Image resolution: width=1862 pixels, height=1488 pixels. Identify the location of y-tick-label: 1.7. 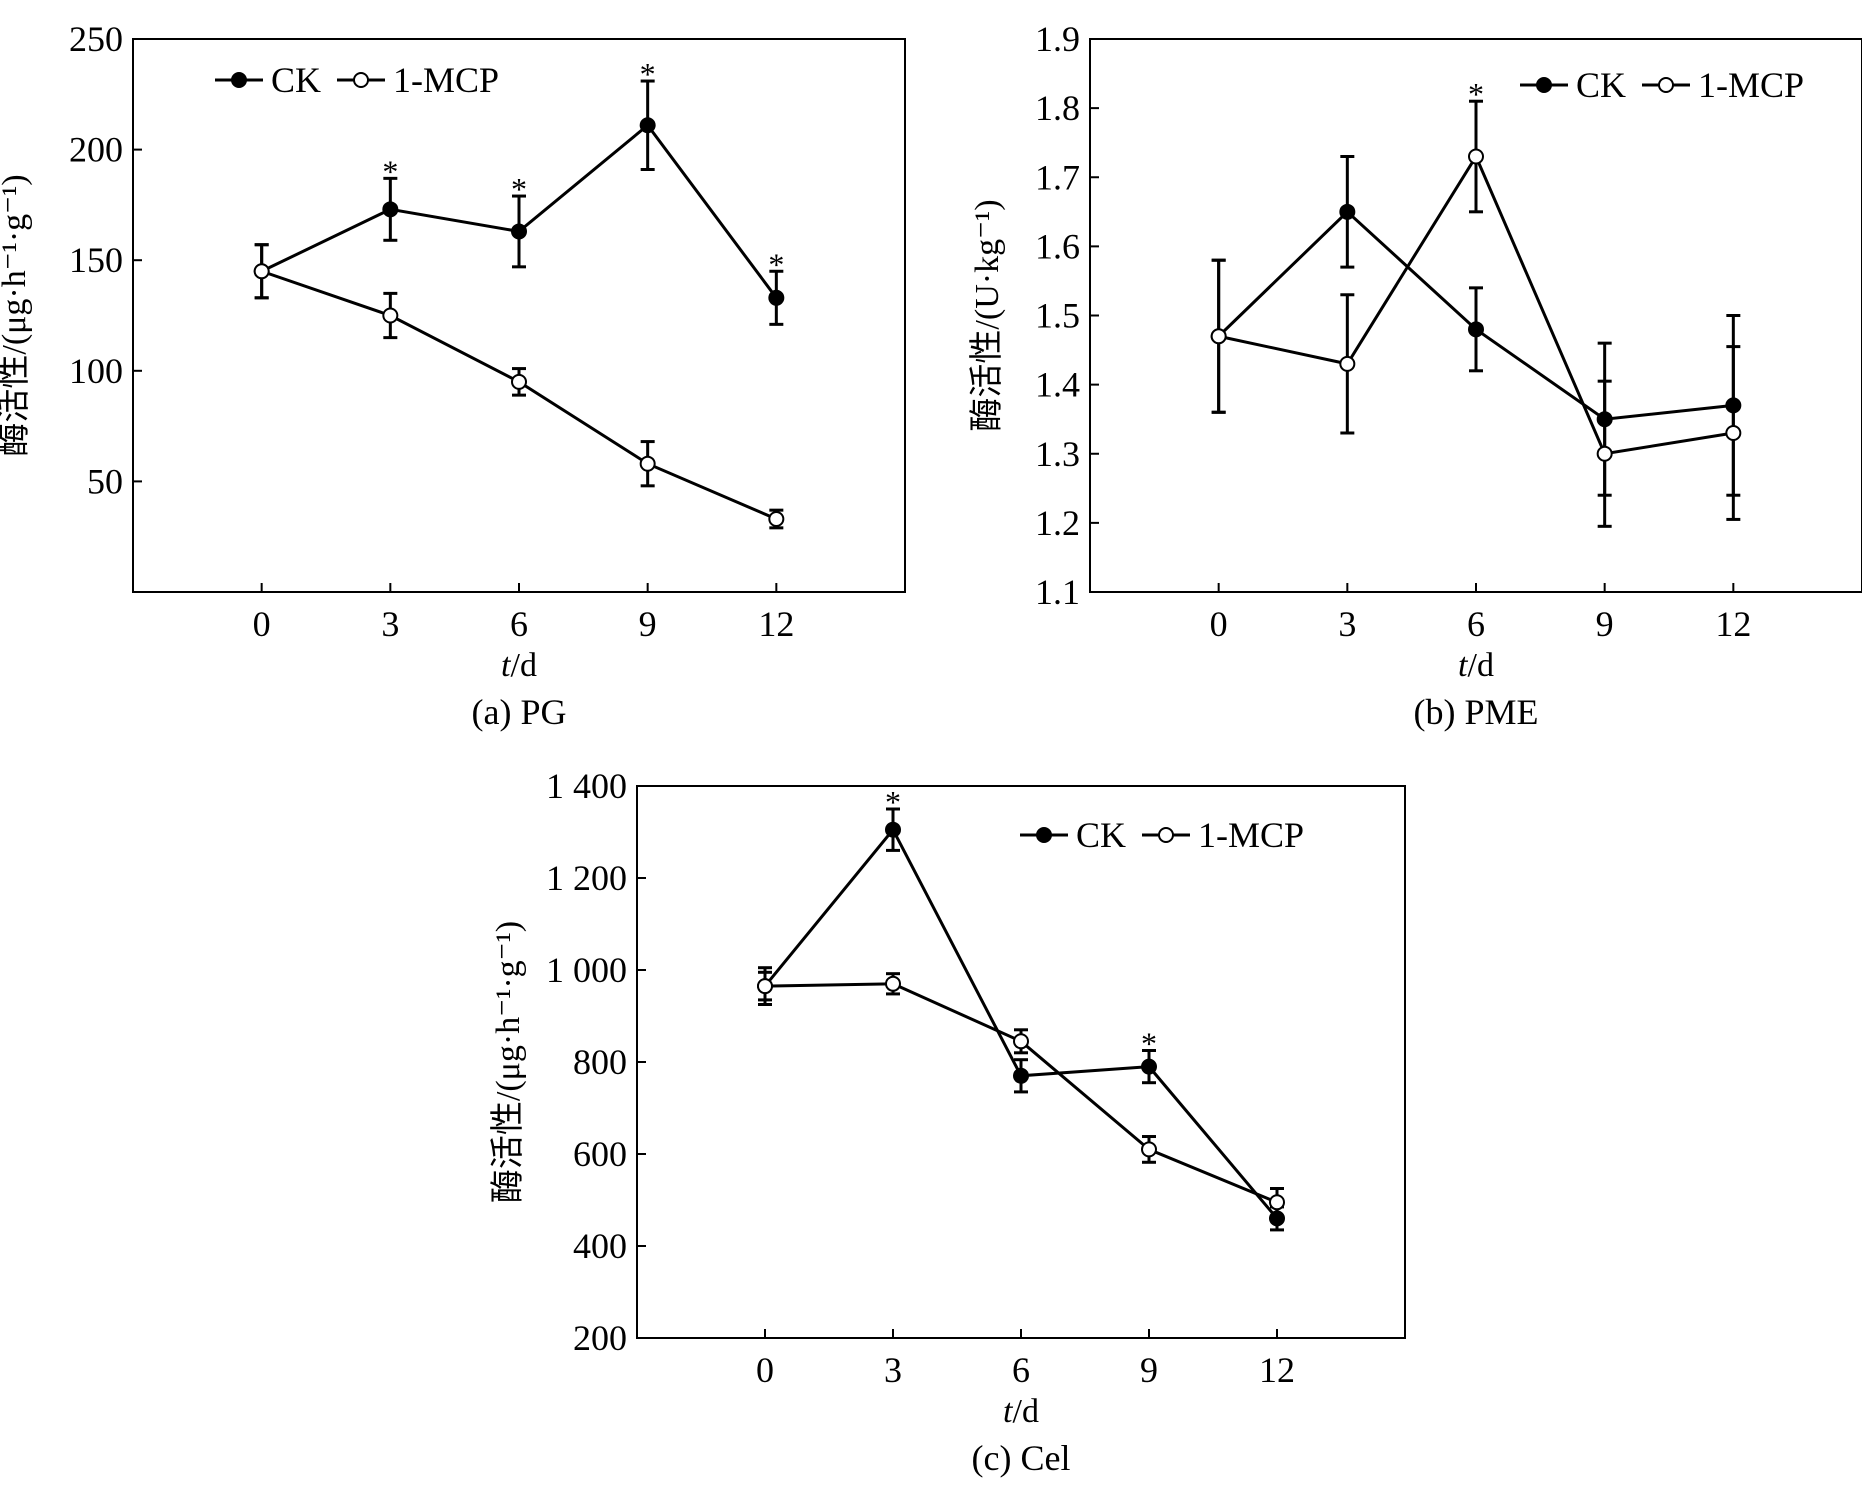
(1057, 177).